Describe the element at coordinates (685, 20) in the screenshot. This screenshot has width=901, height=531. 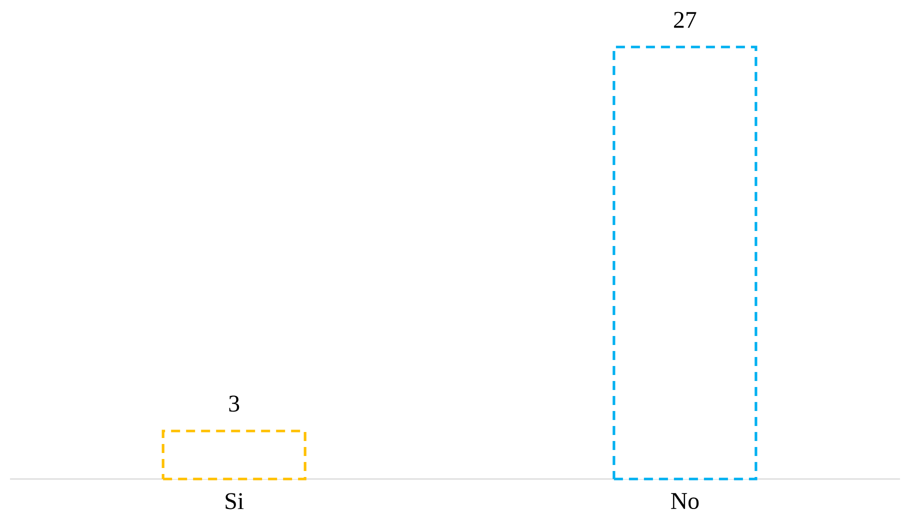
I see `data-label: 27` at that location.